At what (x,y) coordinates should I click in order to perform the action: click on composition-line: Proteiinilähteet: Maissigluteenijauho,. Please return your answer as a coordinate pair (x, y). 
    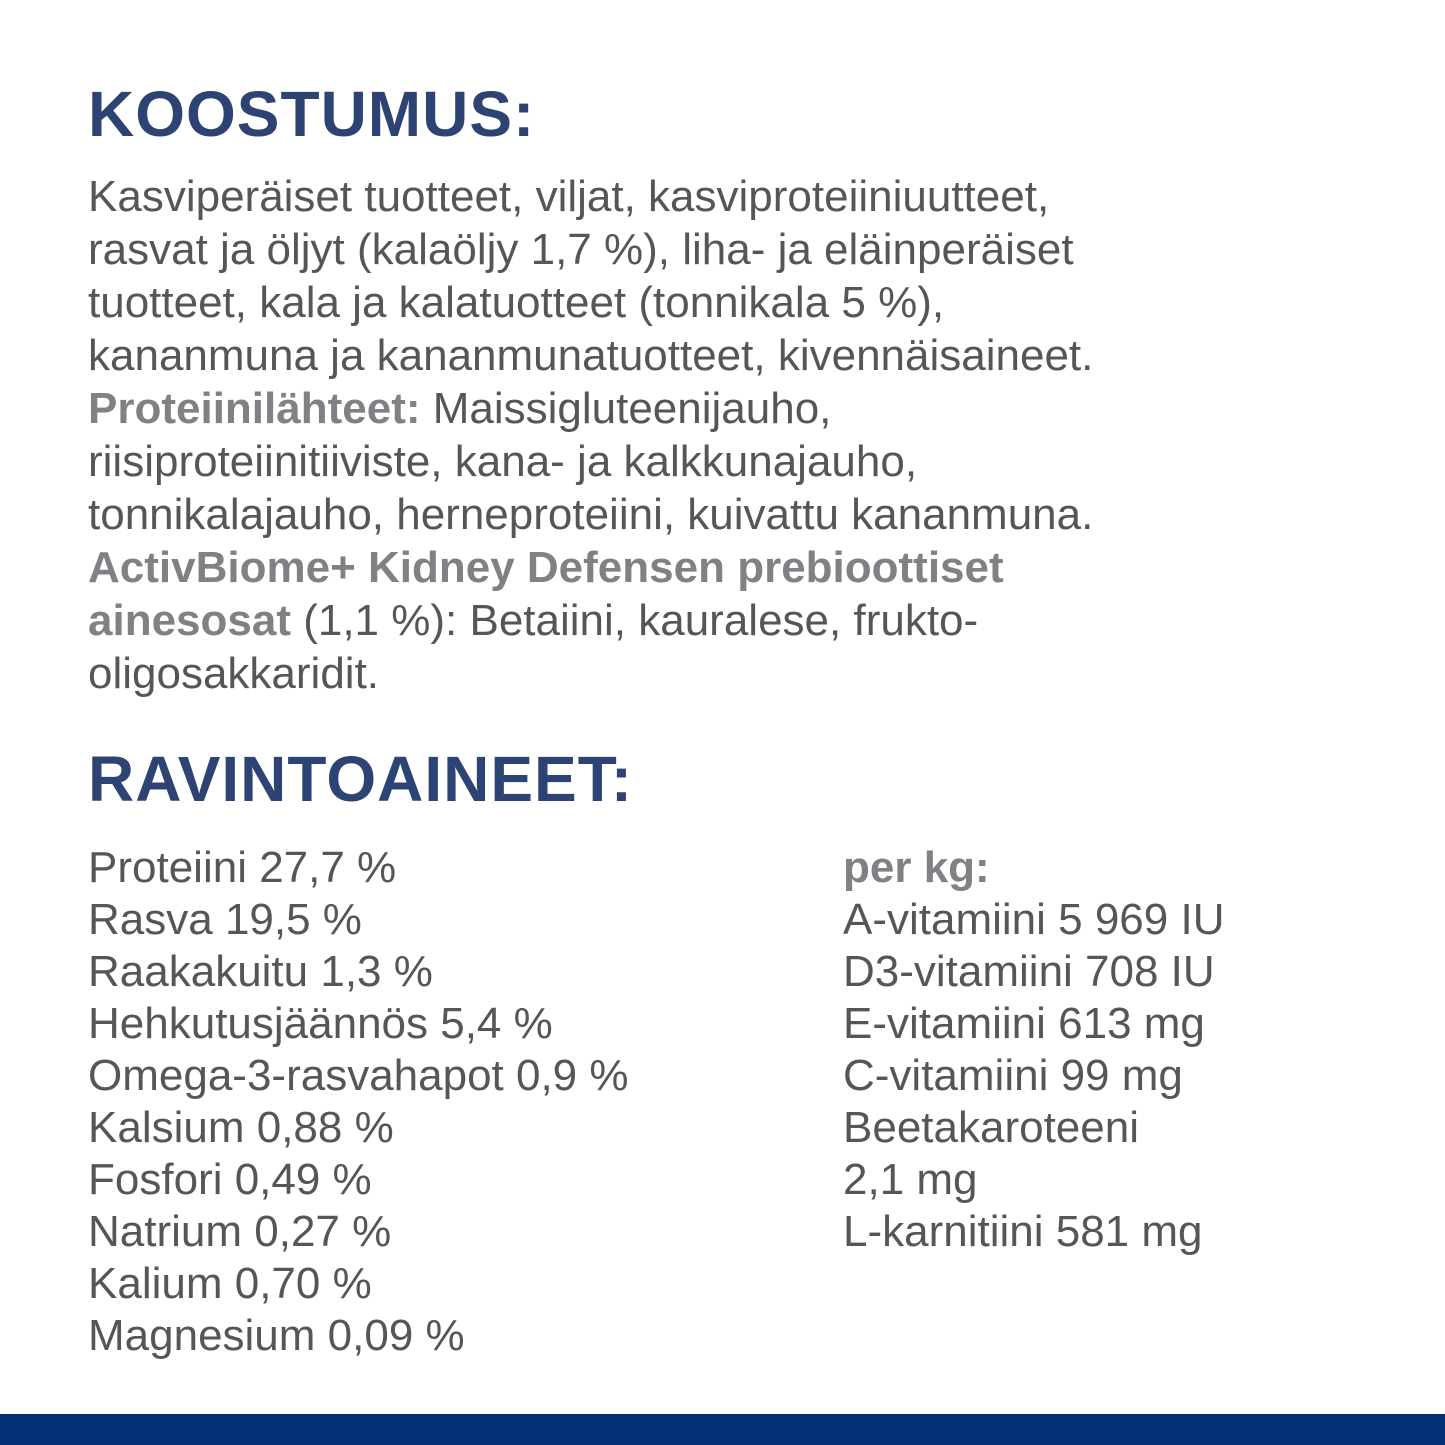
    Looking at the image, I should click on (738, 408).